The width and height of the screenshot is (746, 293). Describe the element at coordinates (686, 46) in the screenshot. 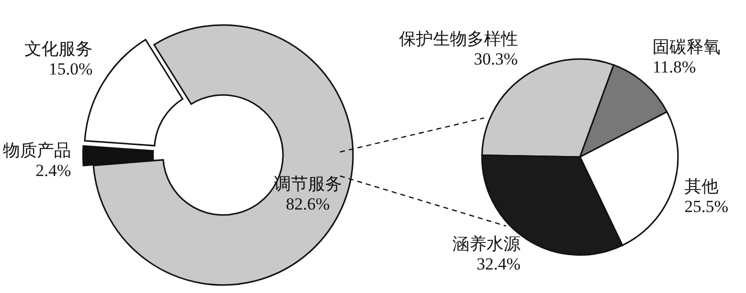

I see `slice-label: 固碳释氧` at that location.